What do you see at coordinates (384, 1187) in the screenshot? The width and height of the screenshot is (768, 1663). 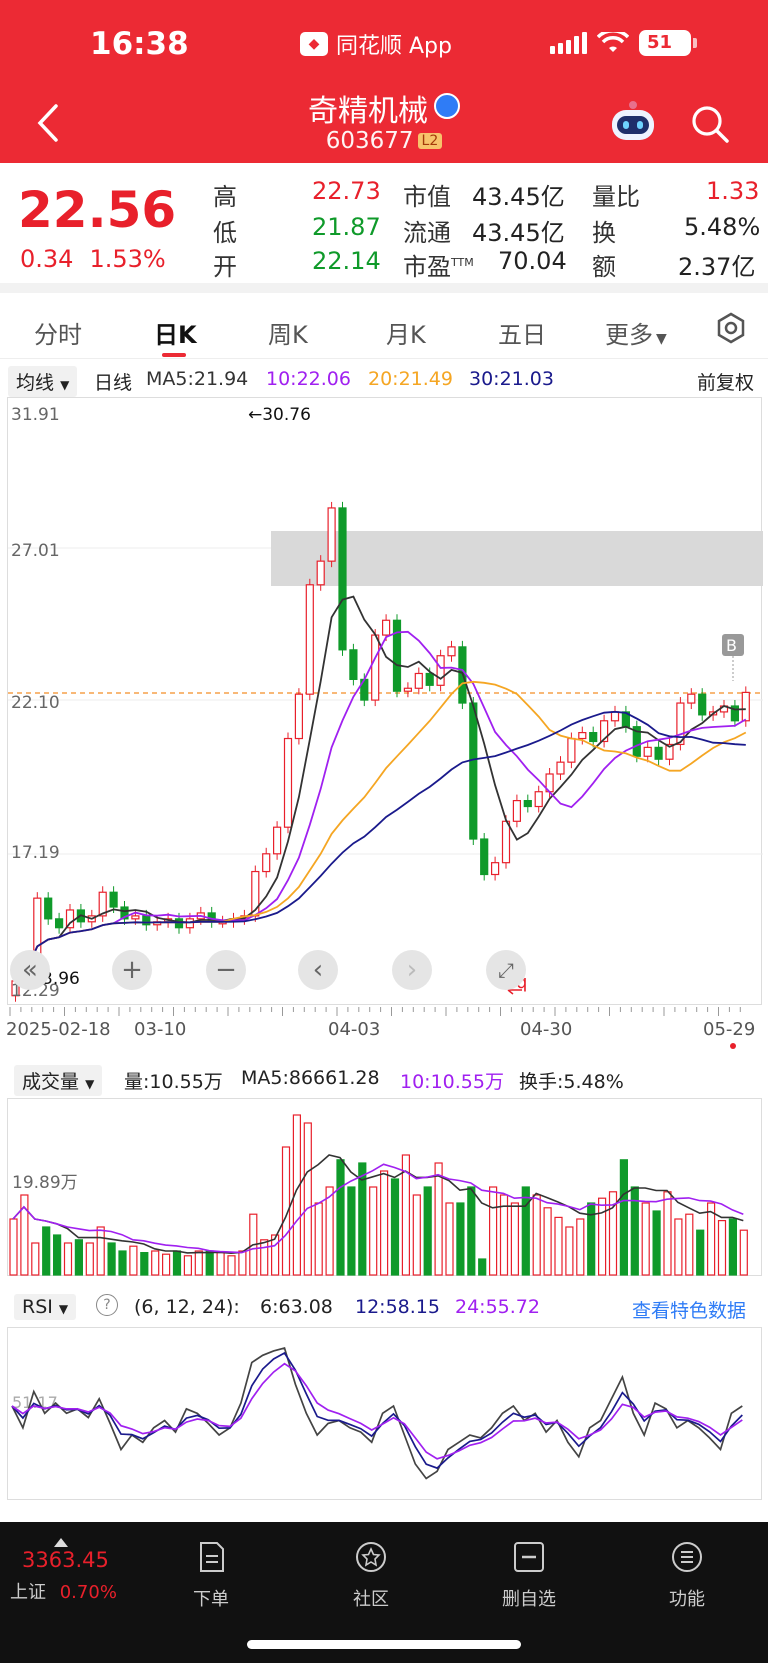 I see `volume-chart: 19.89万` at bounding box center [384, 1187].